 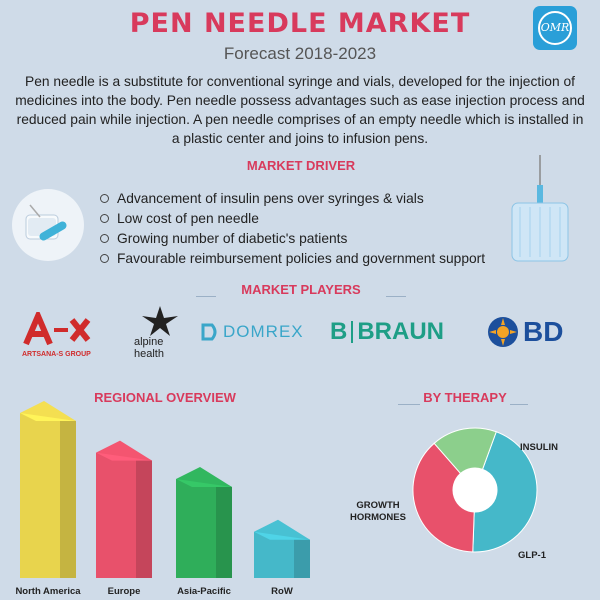 I want to click on donut-label: GROWTH, so click(x=377, y=505).